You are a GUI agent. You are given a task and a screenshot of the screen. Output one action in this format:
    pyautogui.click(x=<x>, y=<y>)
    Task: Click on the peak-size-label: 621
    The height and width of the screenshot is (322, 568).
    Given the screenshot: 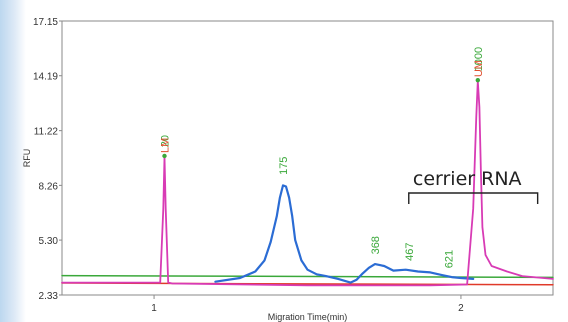 What is the action you would take?
    pyautogui.click(x=450, y=259)
    